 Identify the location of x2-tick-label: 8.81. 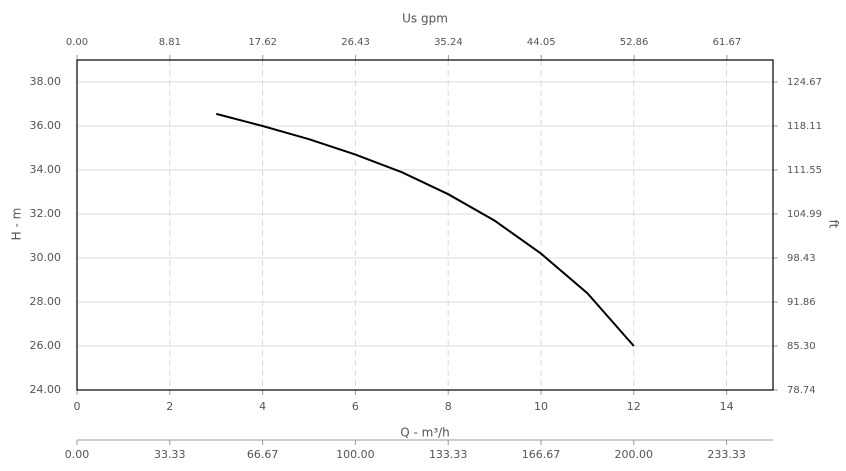
(170, 42).